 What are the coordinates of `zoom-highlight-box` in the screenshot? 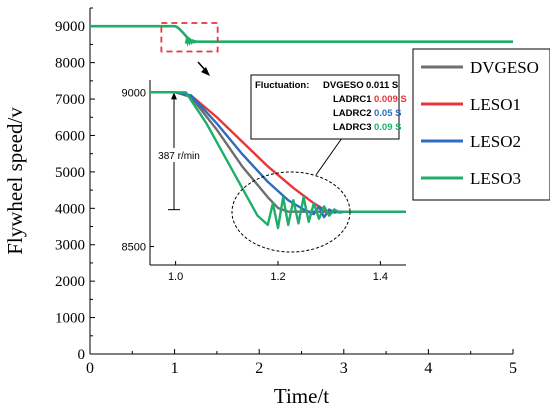 It's located at (189, 37).